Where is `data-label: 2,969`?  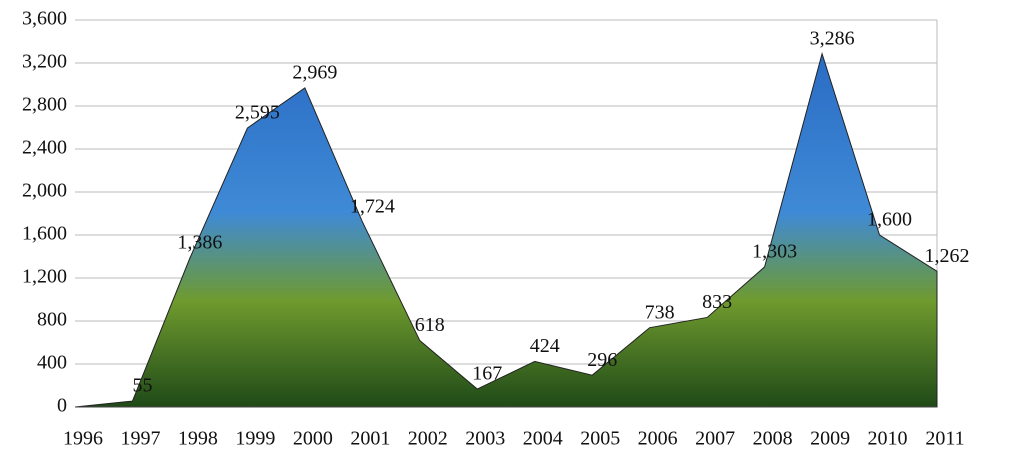
data-label: 2,969 is located at coordinates (314, 72).